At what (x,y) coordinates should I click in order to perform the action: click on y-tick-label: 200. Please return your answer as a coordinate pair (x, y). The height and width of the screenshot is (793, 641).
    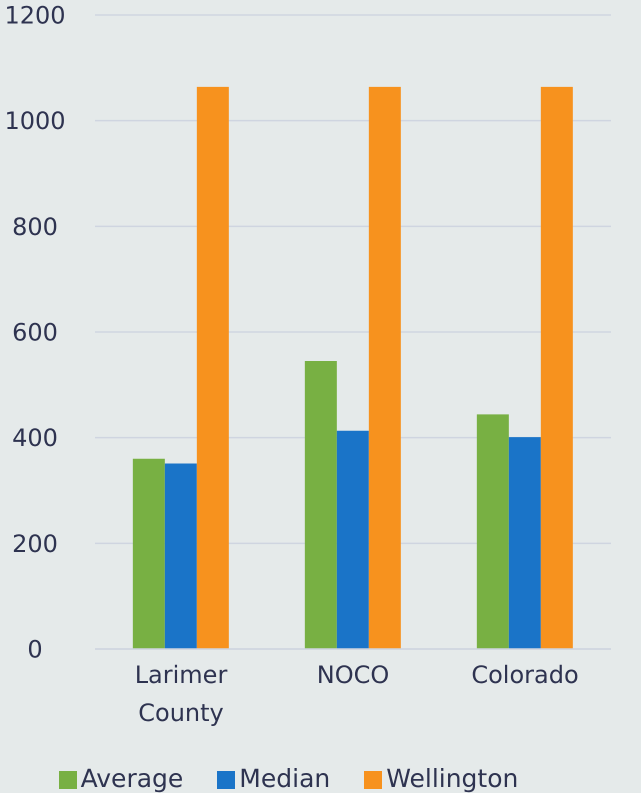
    Looking at the image, I should click on (35, 544).